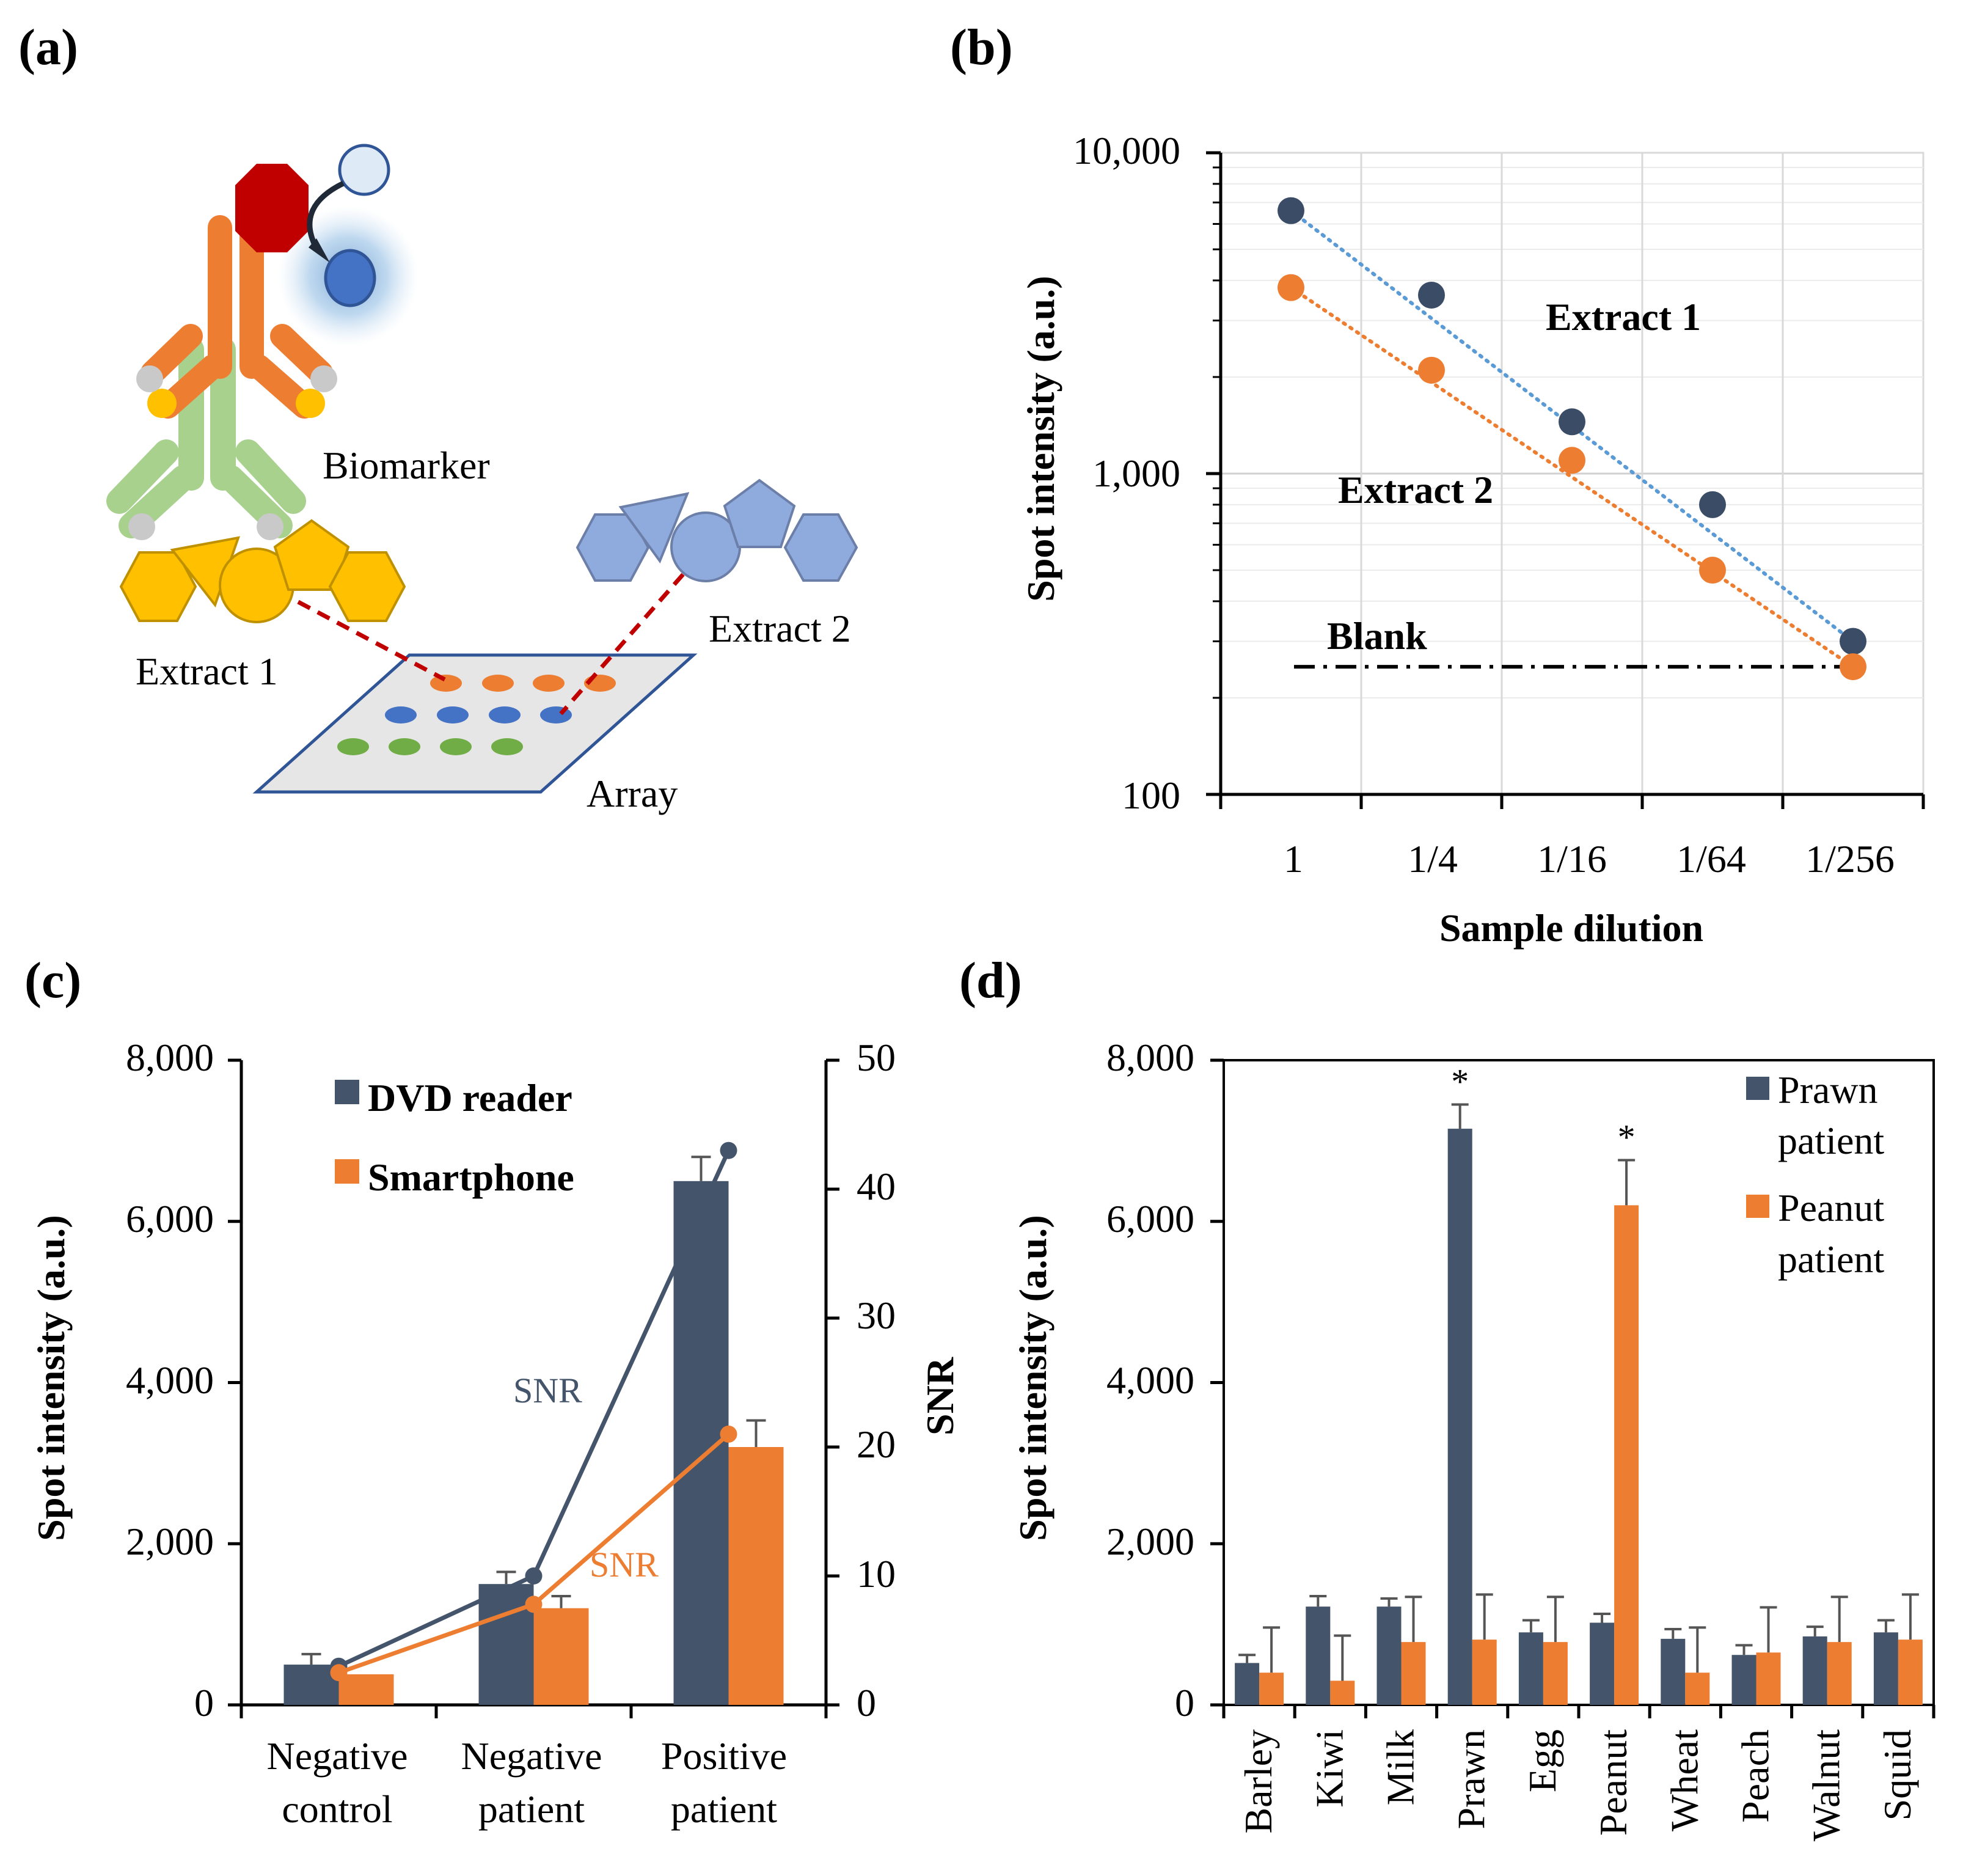 The image size is (1974, 1876). I want to click on d-xtick-squid: Squid, so click(1897, 1774).